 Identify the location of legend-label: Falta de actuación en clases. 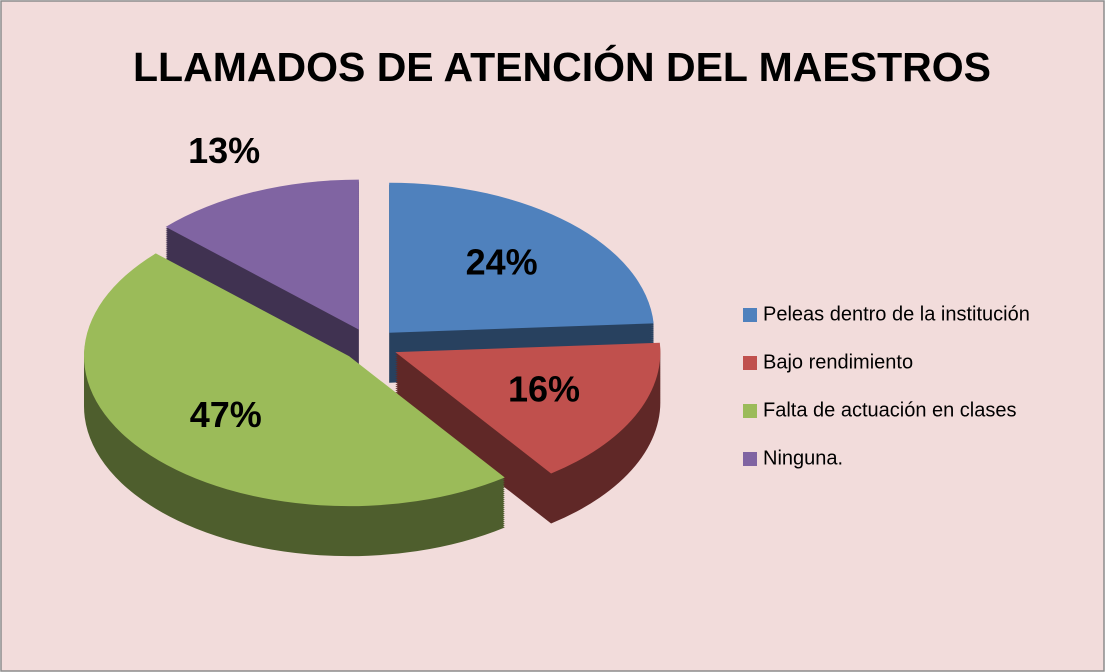
(890, 410).